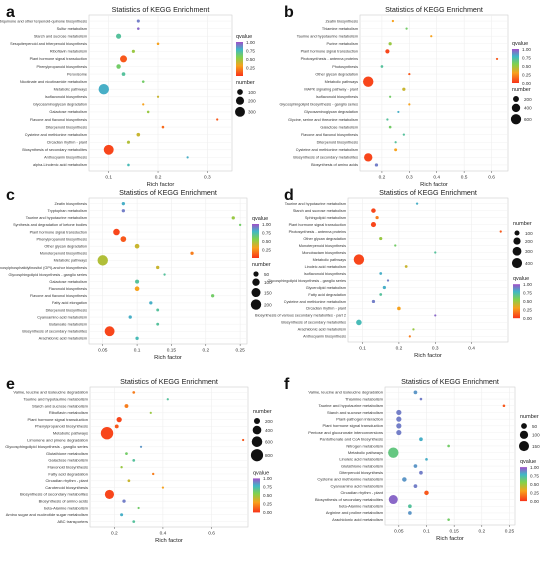 The height and width of the screenshot is (574, 550). What do you see at coordinates (364, 445) in the screenshot?
I see `y-tick-label: Nitrogen metabolism` at bounding box center [364, 445].